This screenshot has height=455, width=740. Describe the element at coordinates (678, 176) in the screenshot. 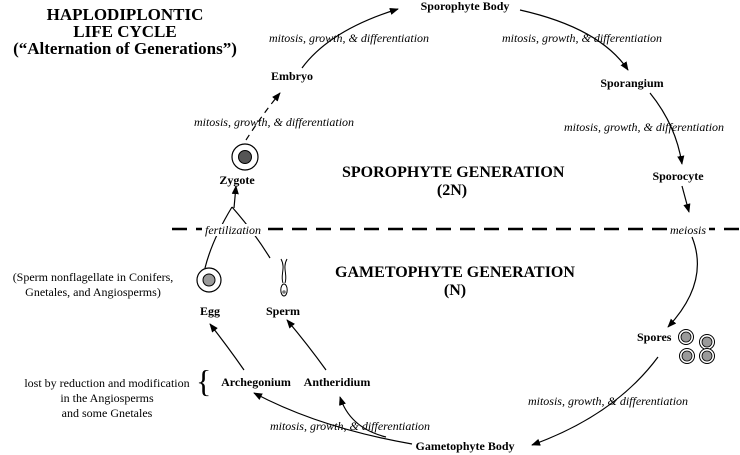

I see `sporocyte-label: Sporocyte` at that location.